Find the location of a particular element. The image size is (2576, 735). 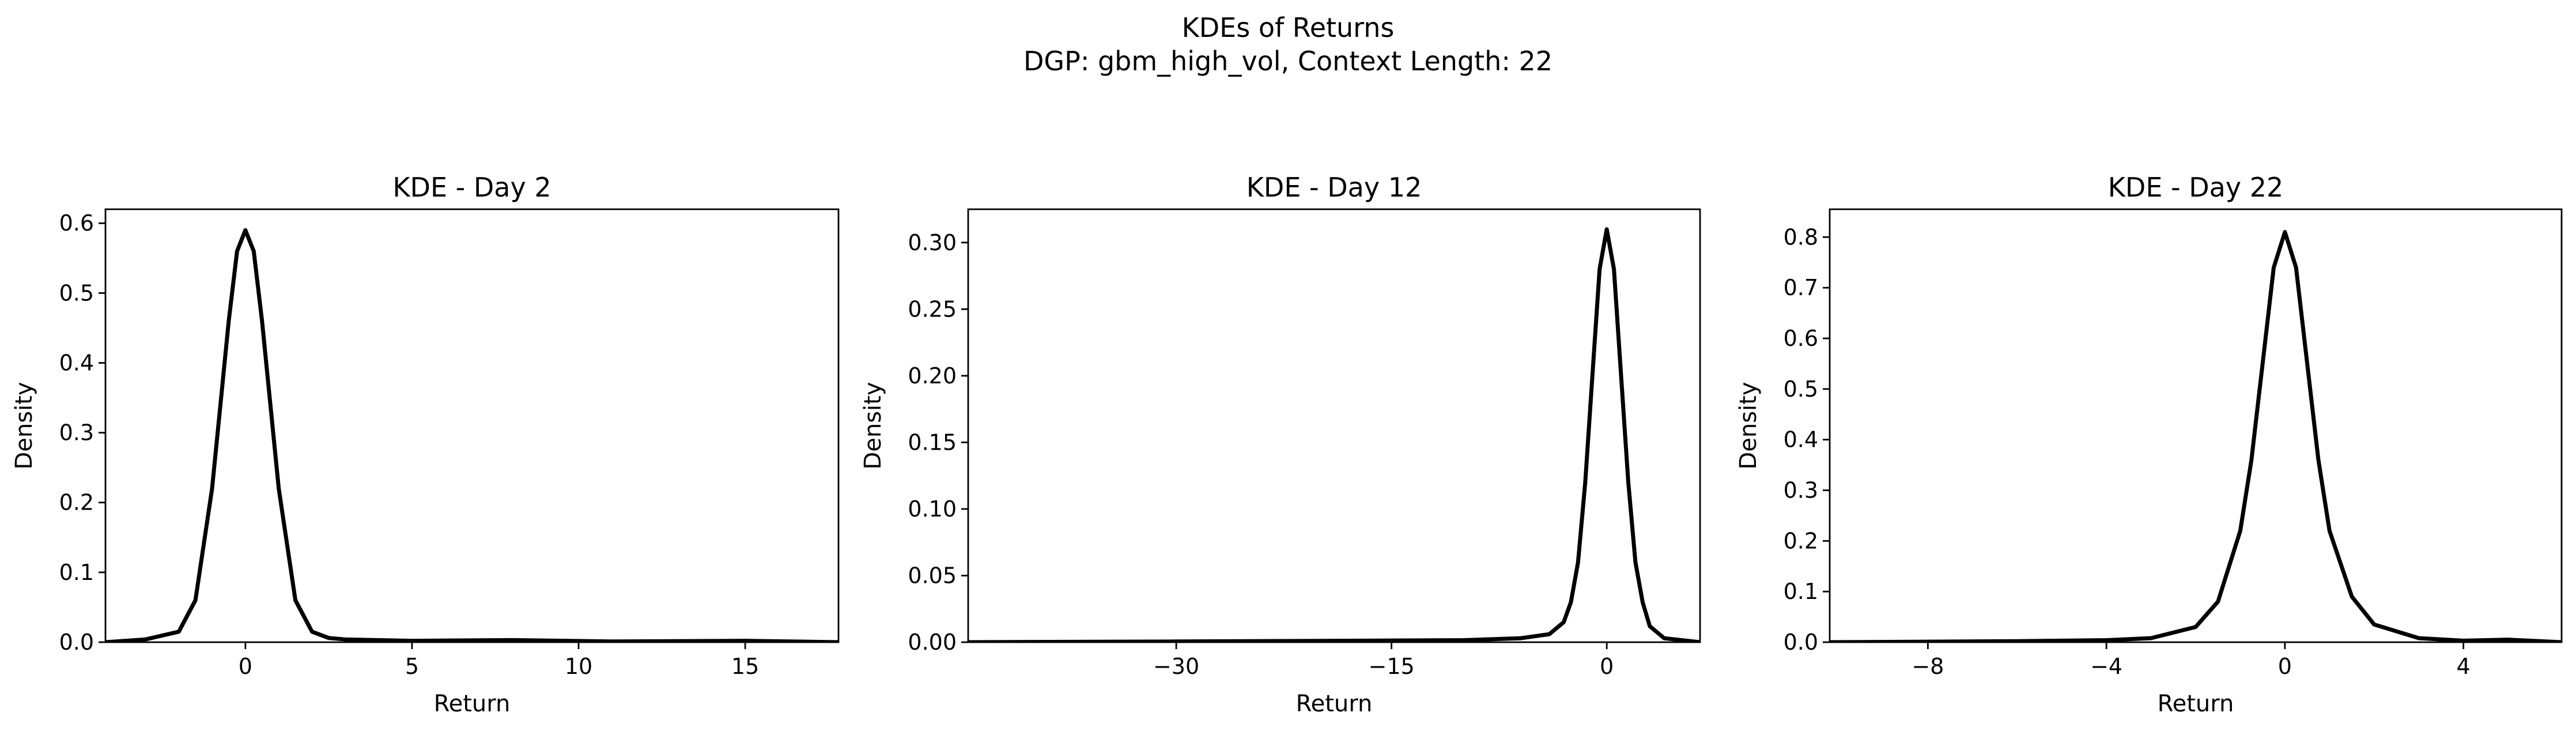

x-tick-label: −15 is located at coordinates (1392, 666).